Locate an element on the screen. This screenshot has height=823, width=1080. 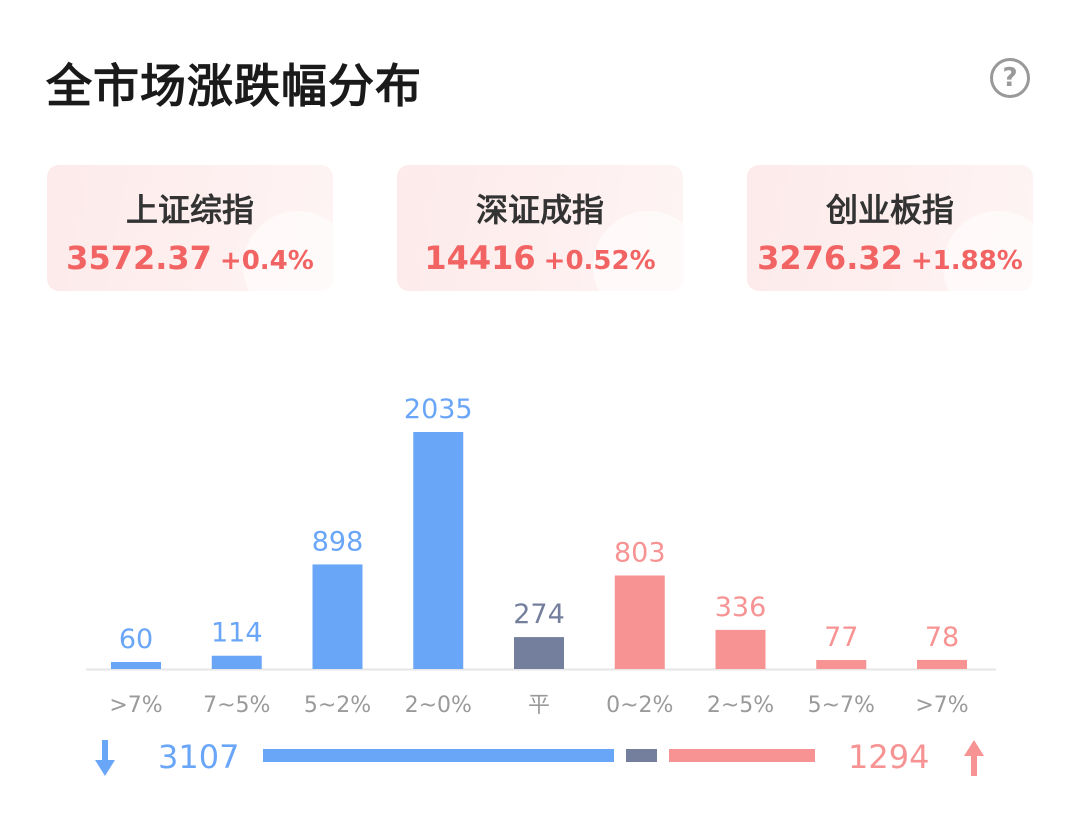
up-arrow-icon is located at coordinates (974, 758).